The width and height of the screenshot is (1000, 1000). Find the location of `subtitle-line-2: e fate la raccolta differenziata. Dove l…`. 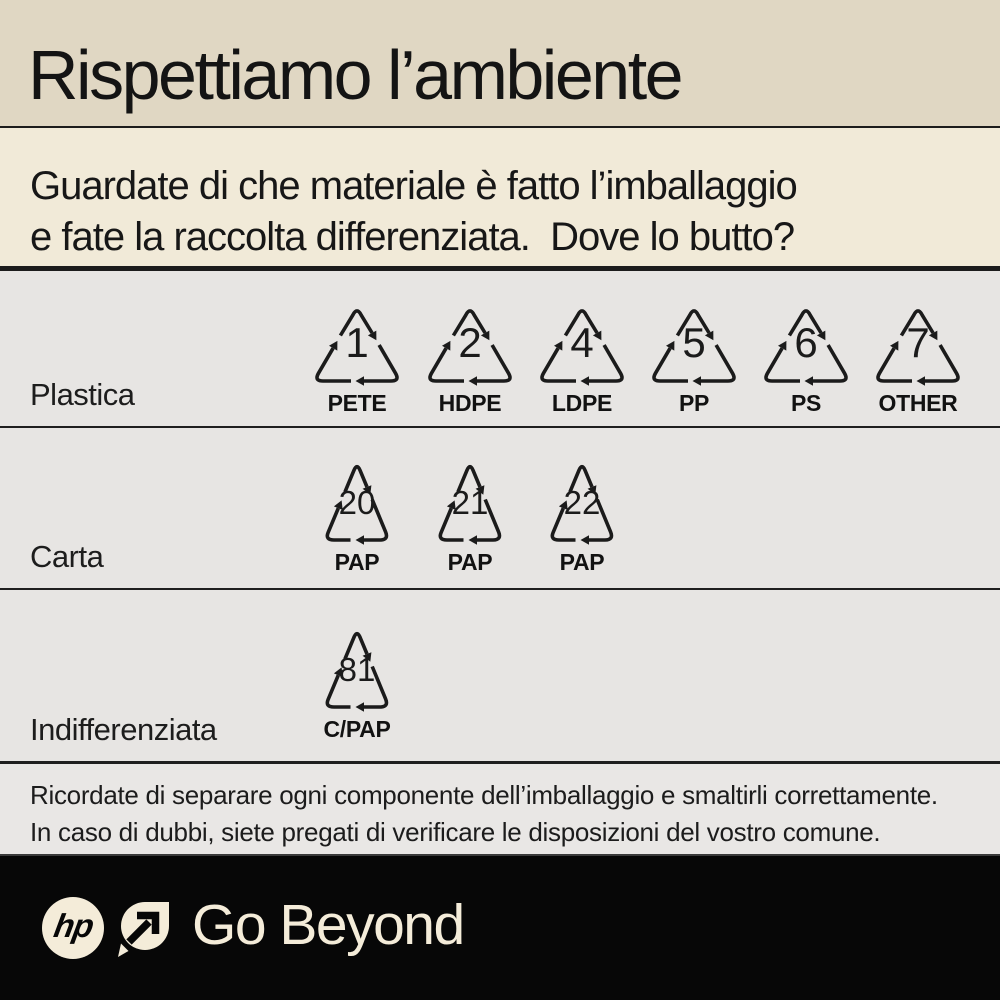

subtitle-line-2: e fate la raccolta differenziata. Dove l… is located at coordinates (412, 237).